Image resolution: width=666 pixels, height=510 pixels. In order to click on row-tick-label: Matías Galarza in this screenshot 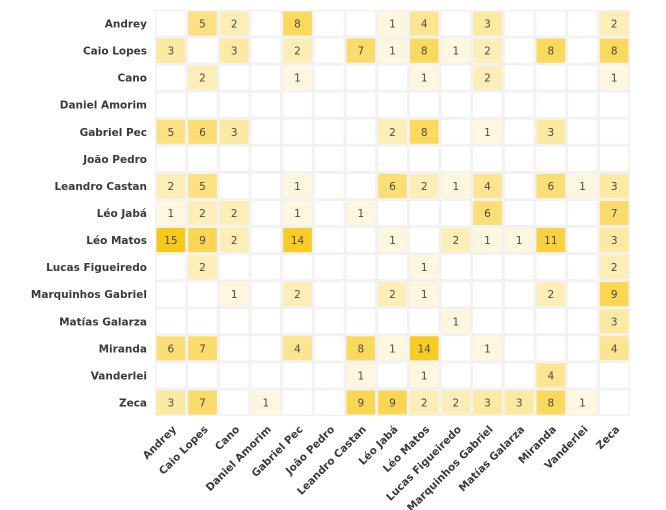, I will do `click(103, 322)`.